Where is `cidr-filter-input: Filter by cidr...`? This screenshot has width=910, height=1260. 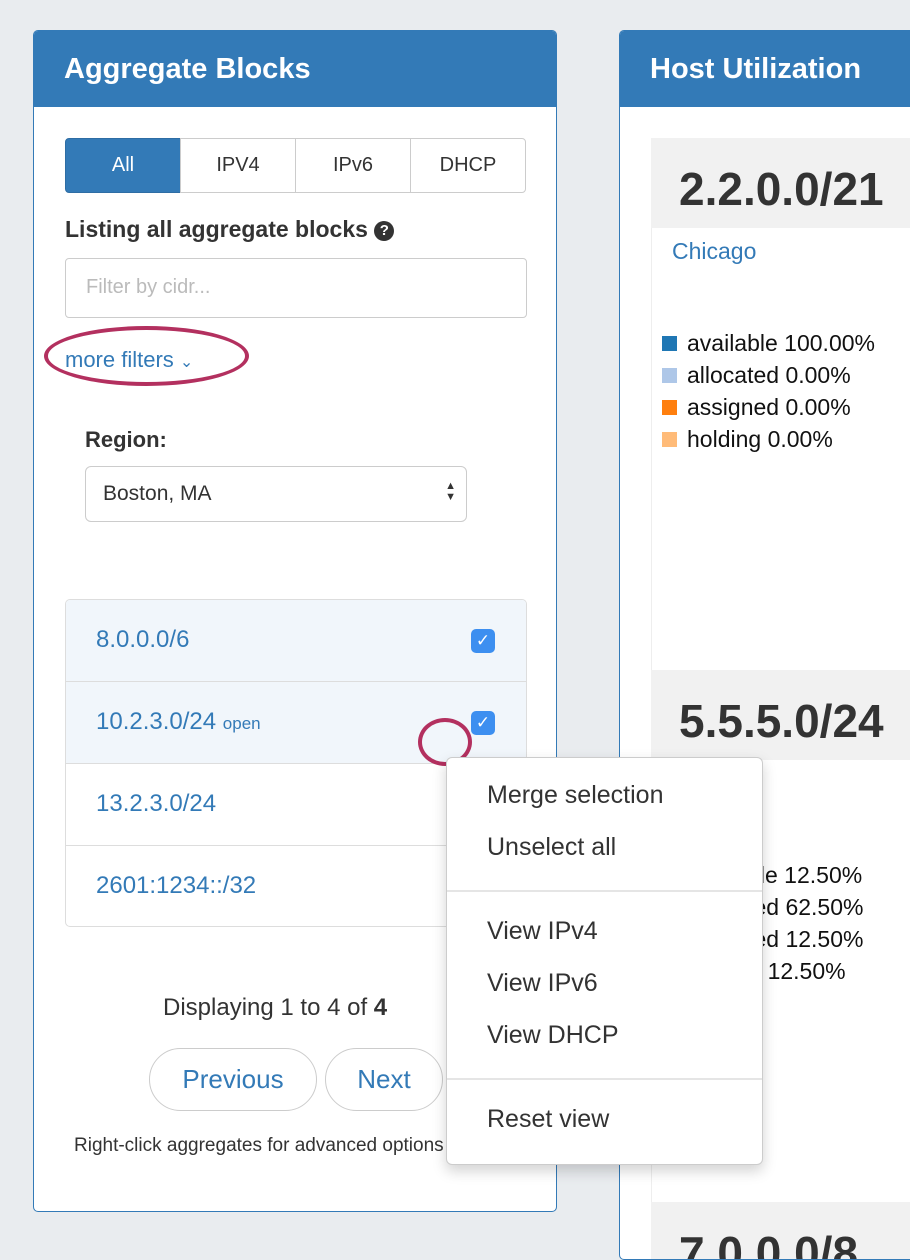 cidr-filter-input: Filter by cidr... is located at coordinates (296, 288).